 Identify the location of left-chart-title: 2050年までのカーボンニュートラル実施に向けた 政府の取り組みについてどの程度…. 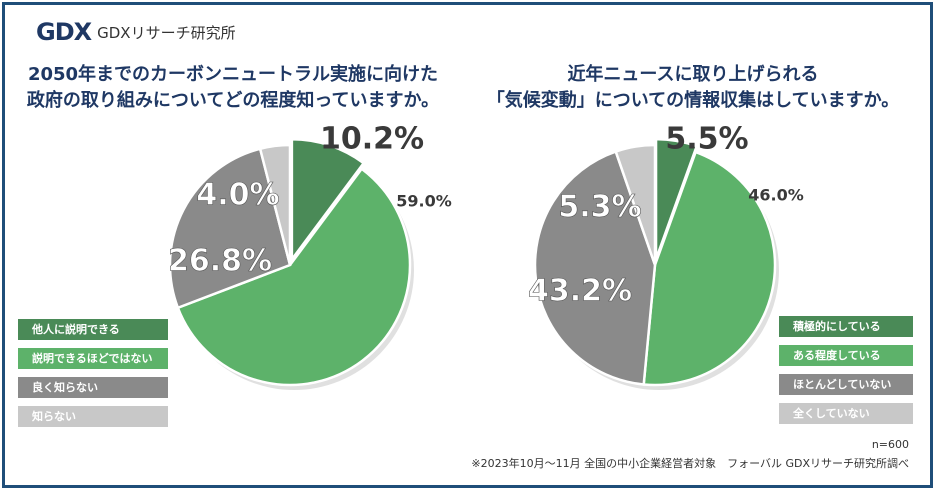
(233, 88).